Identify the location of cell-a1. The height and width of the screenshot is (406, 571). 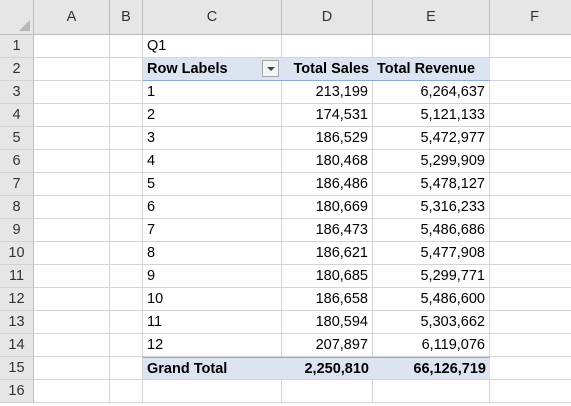
(72, 46).